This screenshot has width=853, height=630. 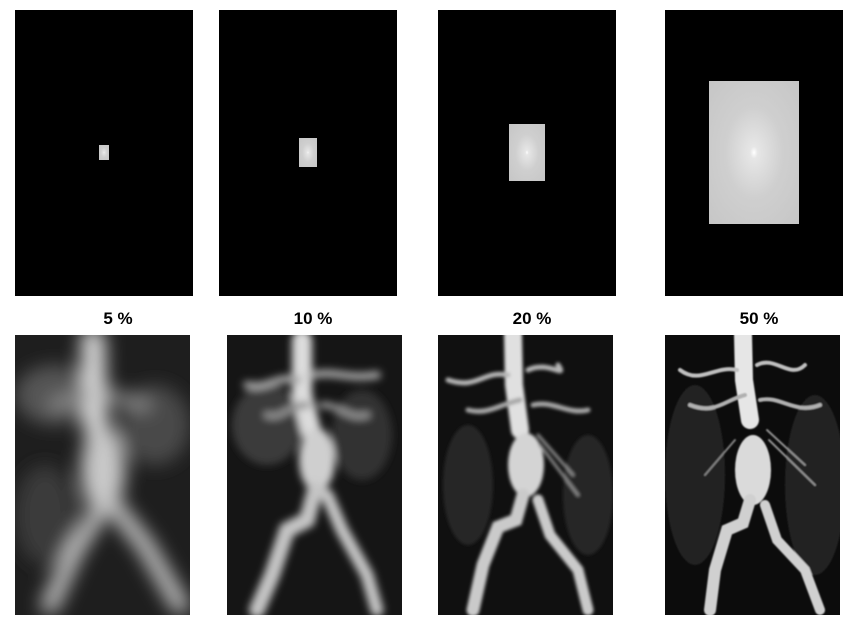 What do you see at coordinates (313, 318) in the screenshot?
I see `label-10: 10 %` at bounding box center [313, 318].